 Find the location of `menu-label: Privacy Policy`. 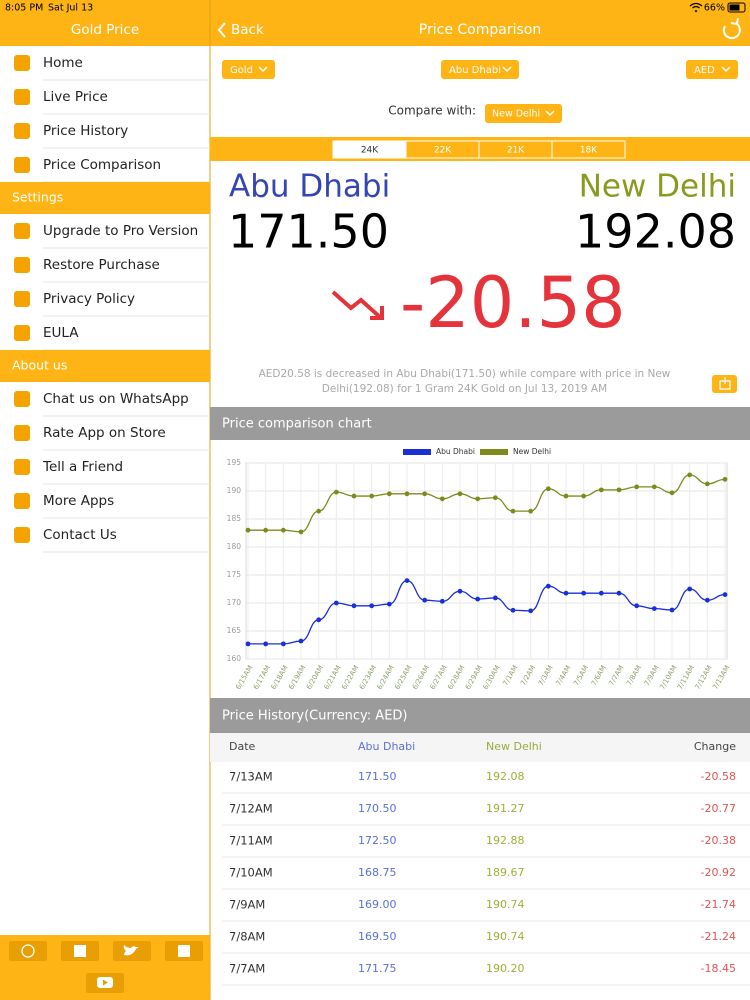

menu-label: Privacy Policy is located at coordinates (89, 299).